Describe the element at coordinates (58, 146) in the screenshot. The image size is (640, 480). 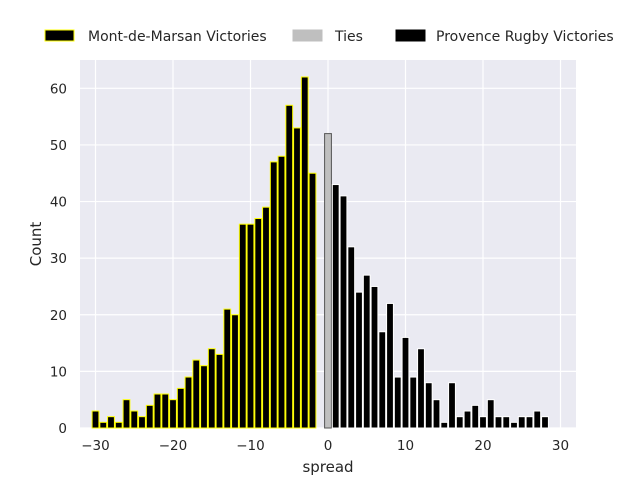
I see `y-tick-label: 50` at that location.